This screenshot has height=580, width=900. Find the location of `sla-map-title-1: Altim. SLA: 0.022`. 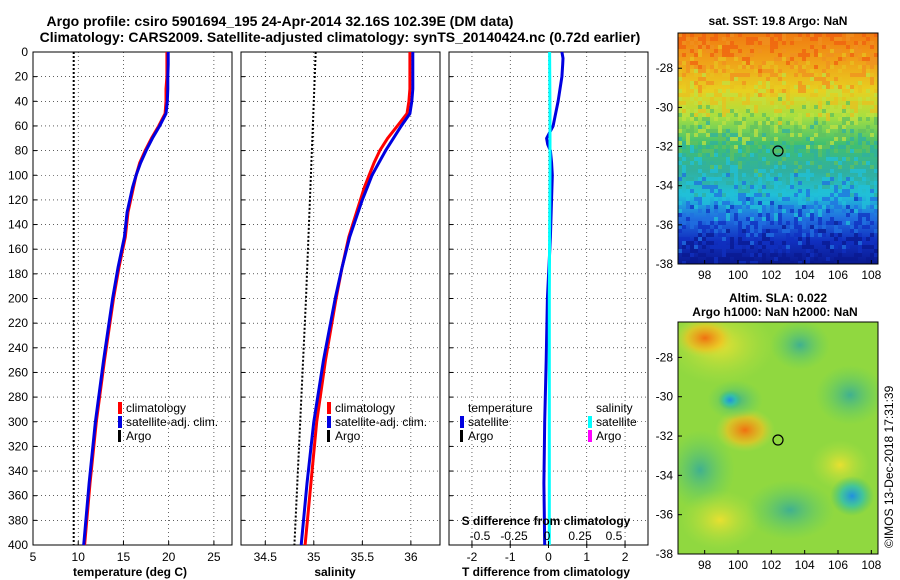

sla-map-title-1: Altim. SLA: 0.022 is located at coordinates (778, 298).